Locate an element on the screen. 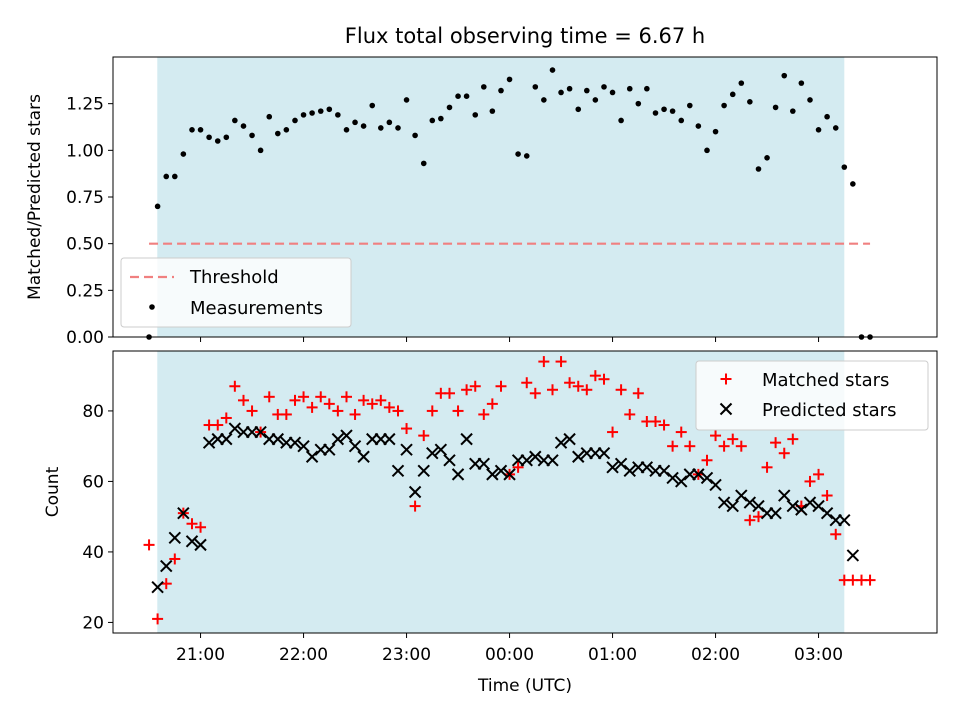 The width and height of the screenshot is (960, 720). legend-predicted-label: Predicted stars is located at coordinates (829, 410).